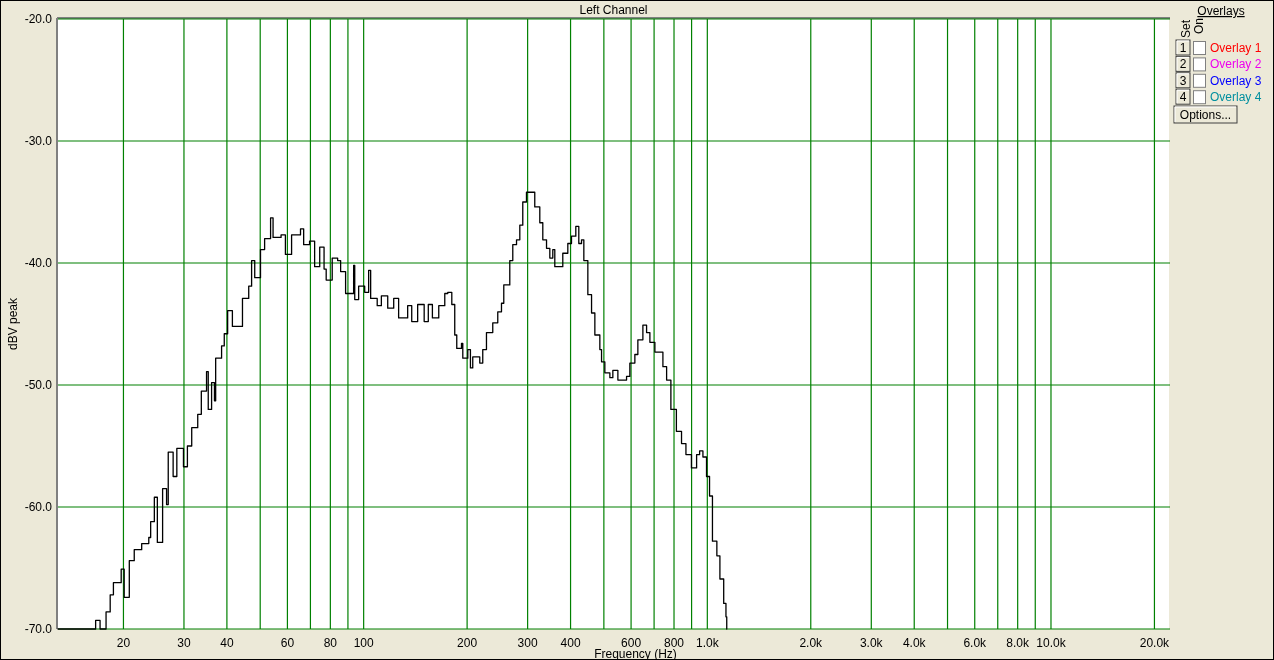 This screenshot has height=660, width=1274. What do you see at coordinates (1018, 643) in the screenshot?
I see `x-tick-label: 8.0k` at bounding box center [1018, 643].